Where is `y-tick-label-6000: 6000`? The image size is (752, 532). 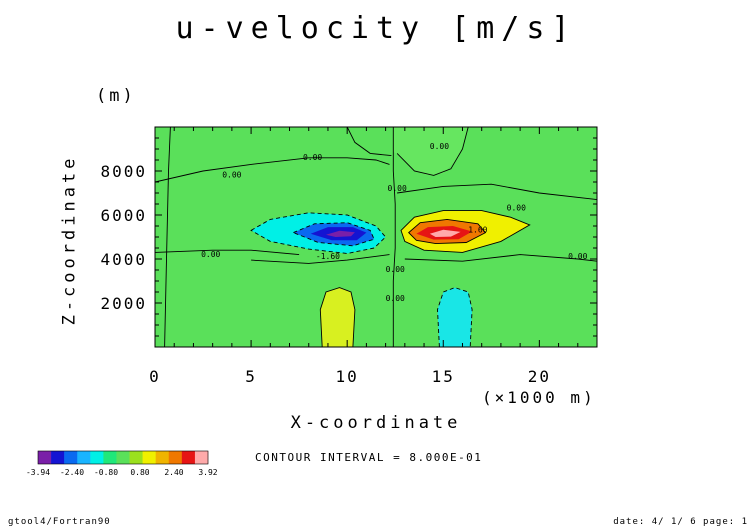 y-tick-label-6000: 6000 is located at coordinates (123, 215).